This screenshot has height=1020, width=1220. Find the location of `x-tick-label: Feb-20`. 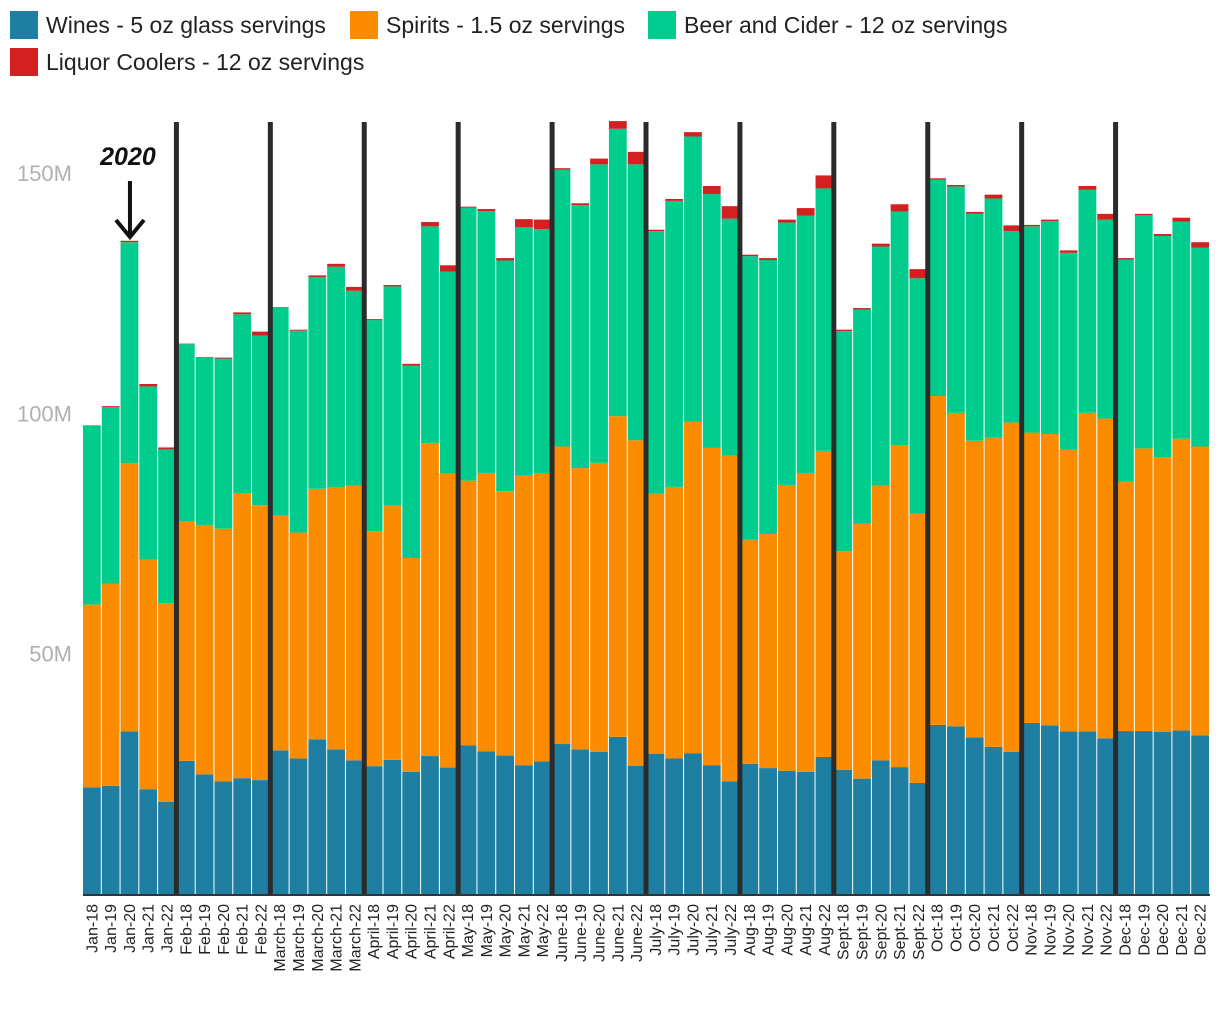

x-tick-label: Feb-20 is located at coordinates (224, 929).